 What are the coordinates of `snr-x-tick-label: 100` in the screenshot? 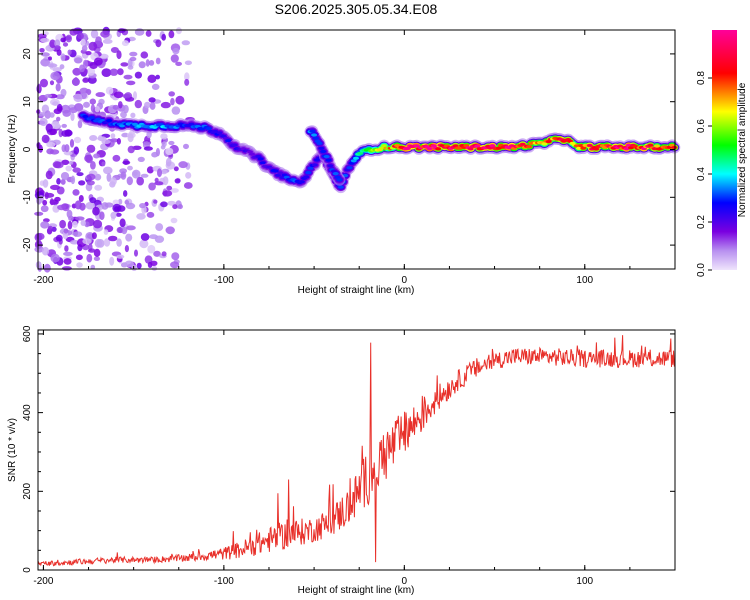 It's located at (584, 581).